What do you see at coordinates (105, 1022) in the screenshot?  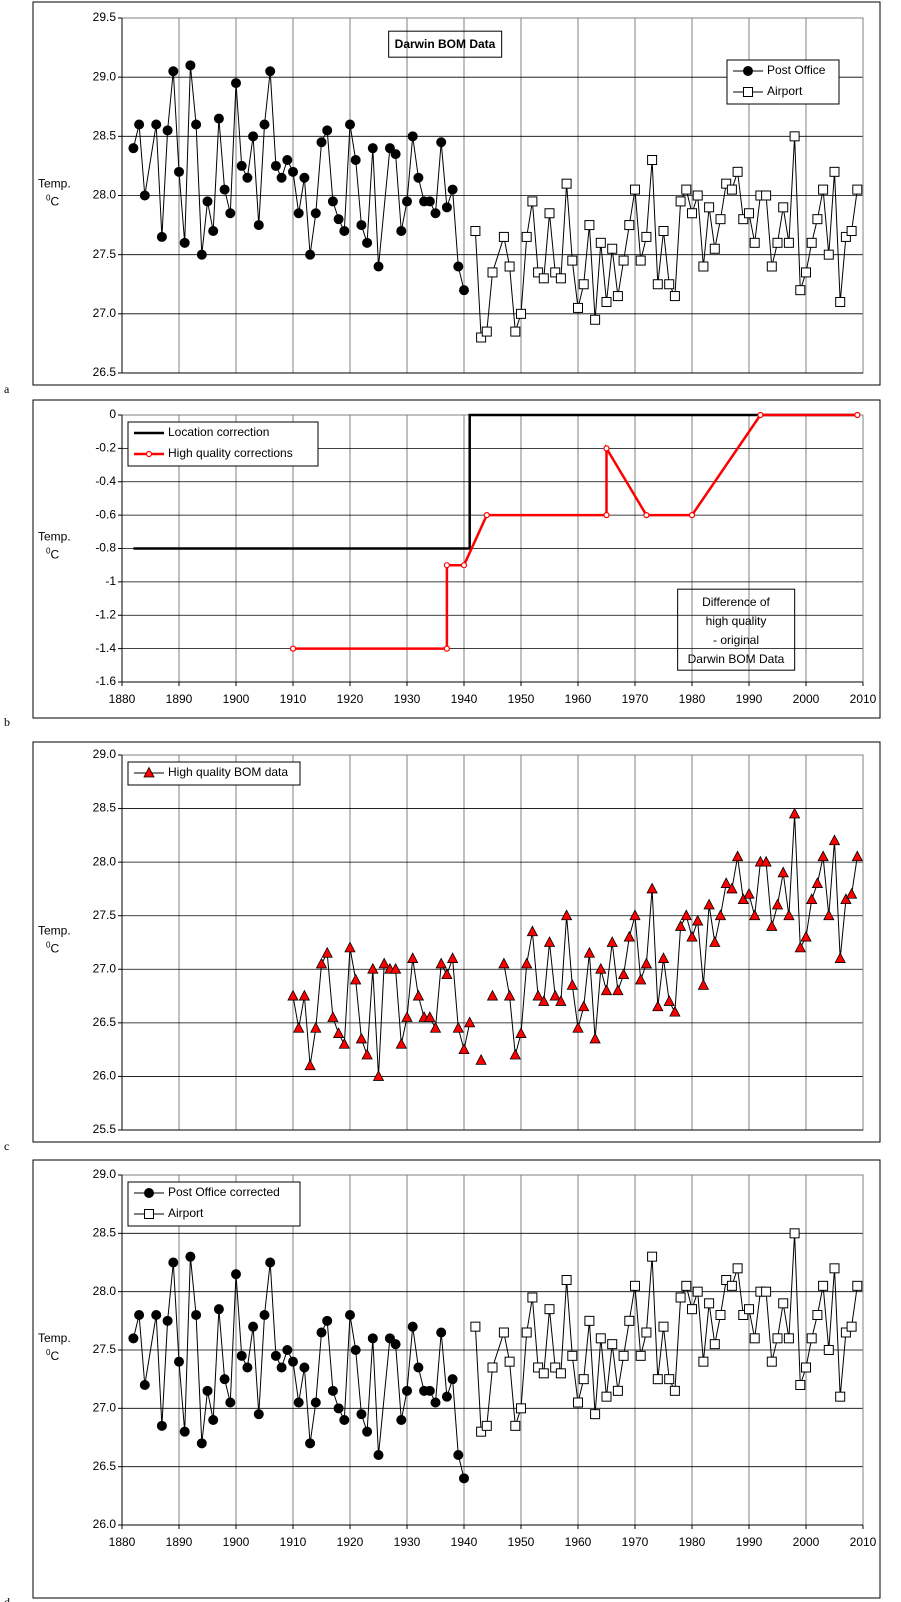 I see `y-tick-label: 26.5` at bounding box center [105, 1022].